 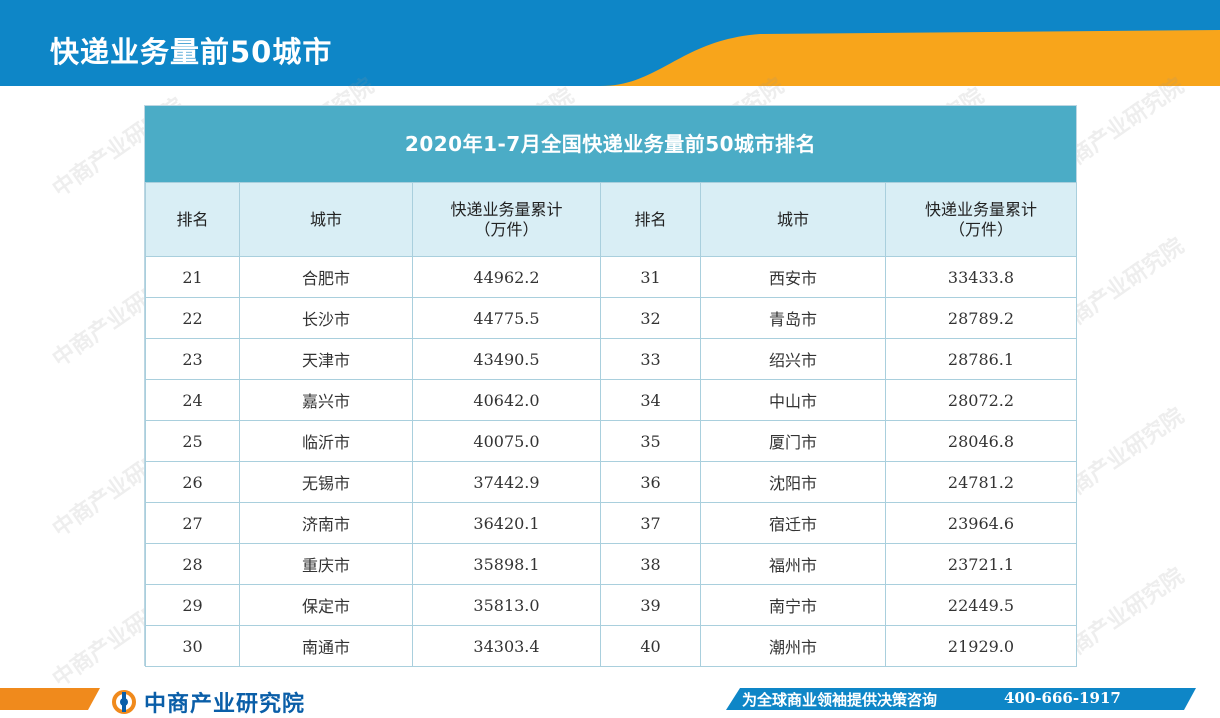 I want to click on header-banner: 快递业务量前50城市, so click(x=610, y=43).